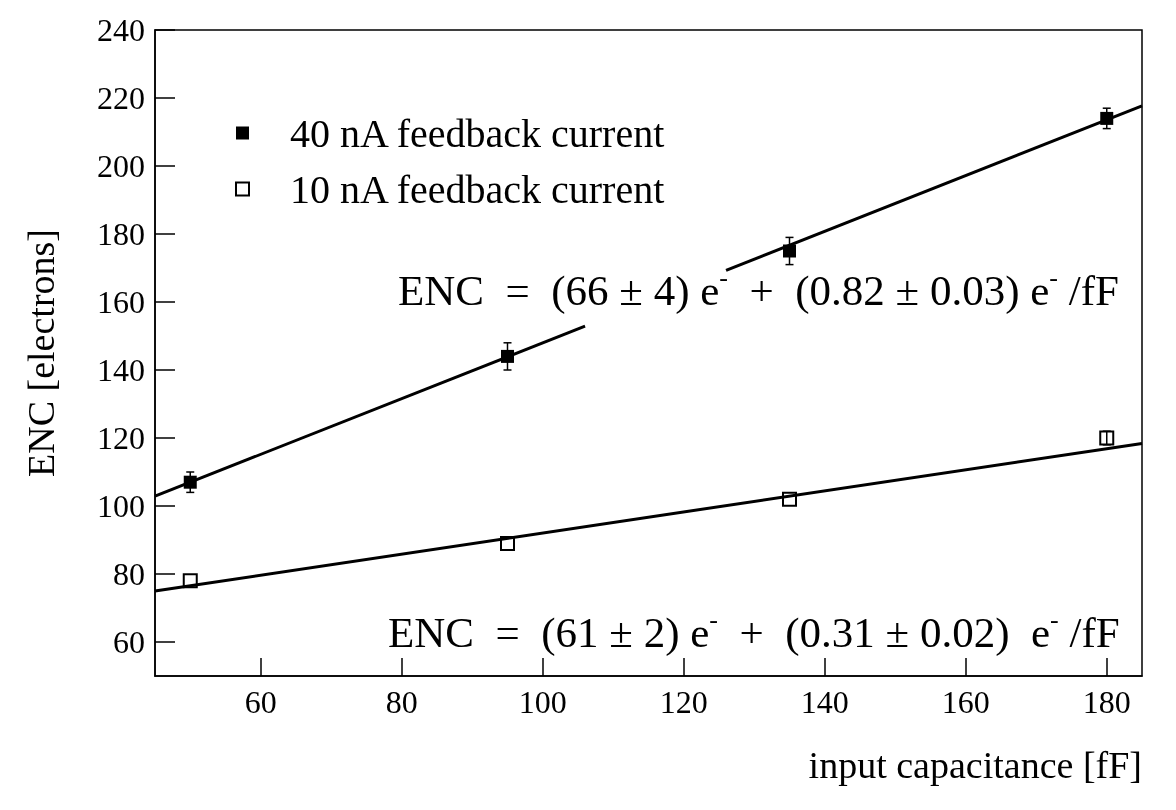  What do you see at coordinates (121, 166) in the screenshot?
I see `y-tick-label: 200` at bounding box center [121, 166].